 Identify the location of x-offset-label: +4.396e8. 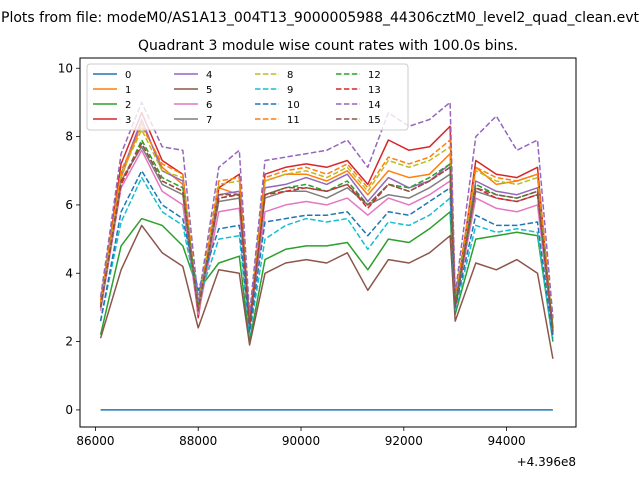
(546, 462).